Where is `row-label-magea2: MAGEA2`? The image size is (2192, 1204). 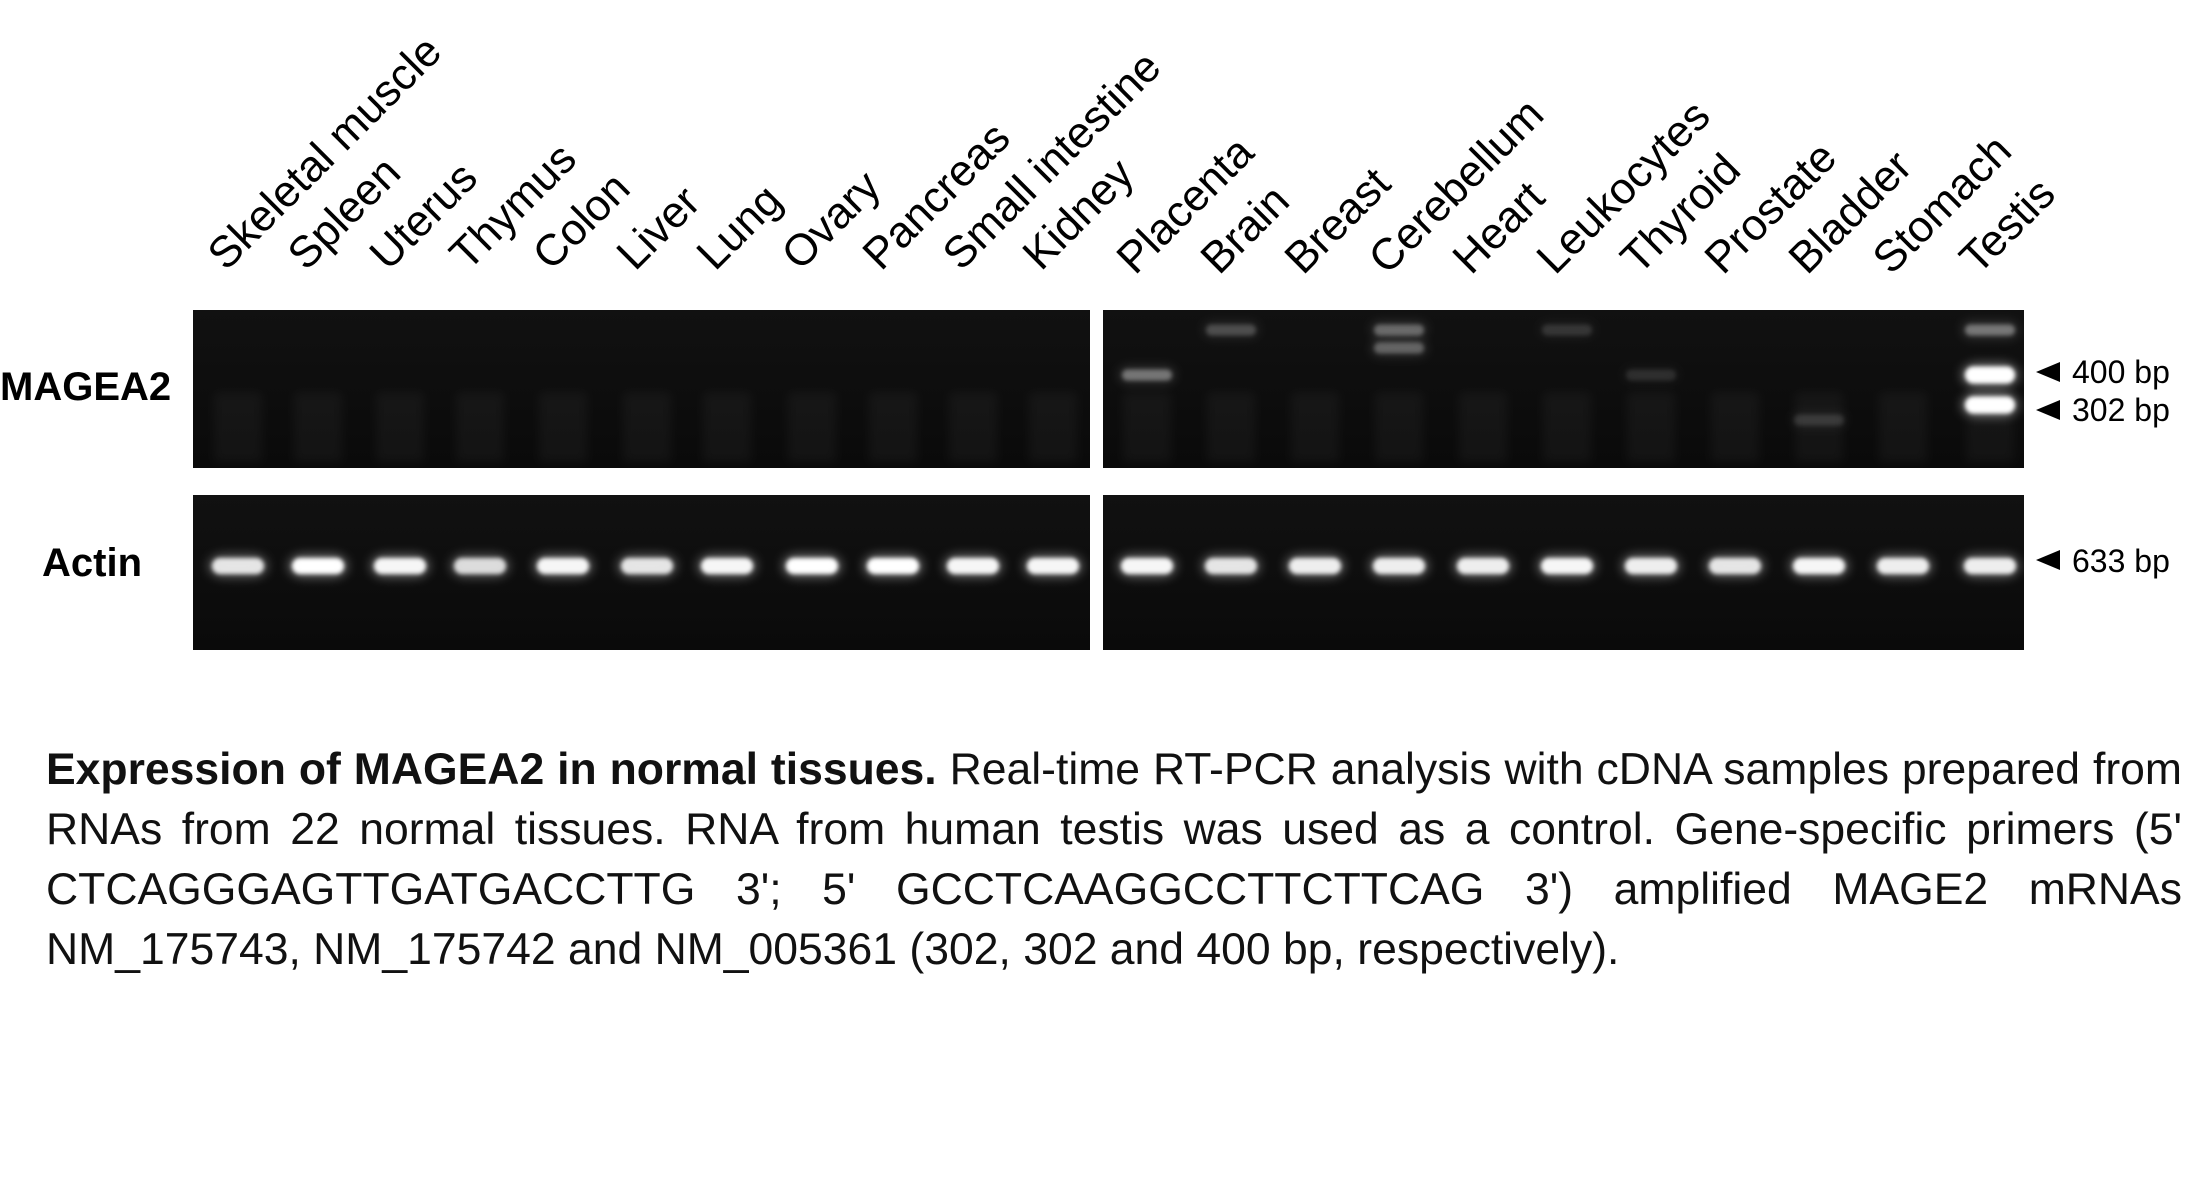 row-label-magea2: MAGEA2 is located at coordinates (85, 387).